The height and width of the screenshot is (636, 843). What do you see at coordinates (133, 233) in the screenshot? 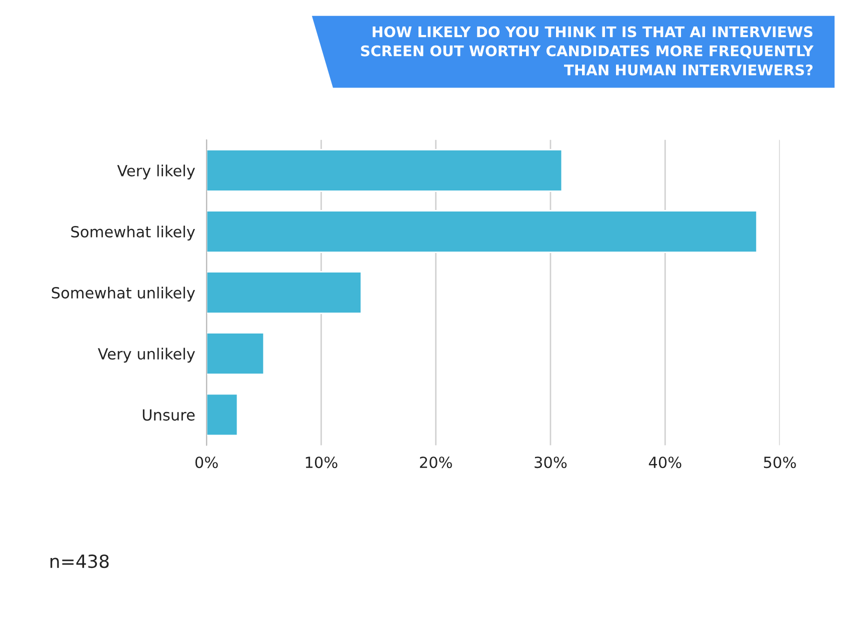
I see `y-tick-label: Somewhat likely` at bounding box center [133, 233].